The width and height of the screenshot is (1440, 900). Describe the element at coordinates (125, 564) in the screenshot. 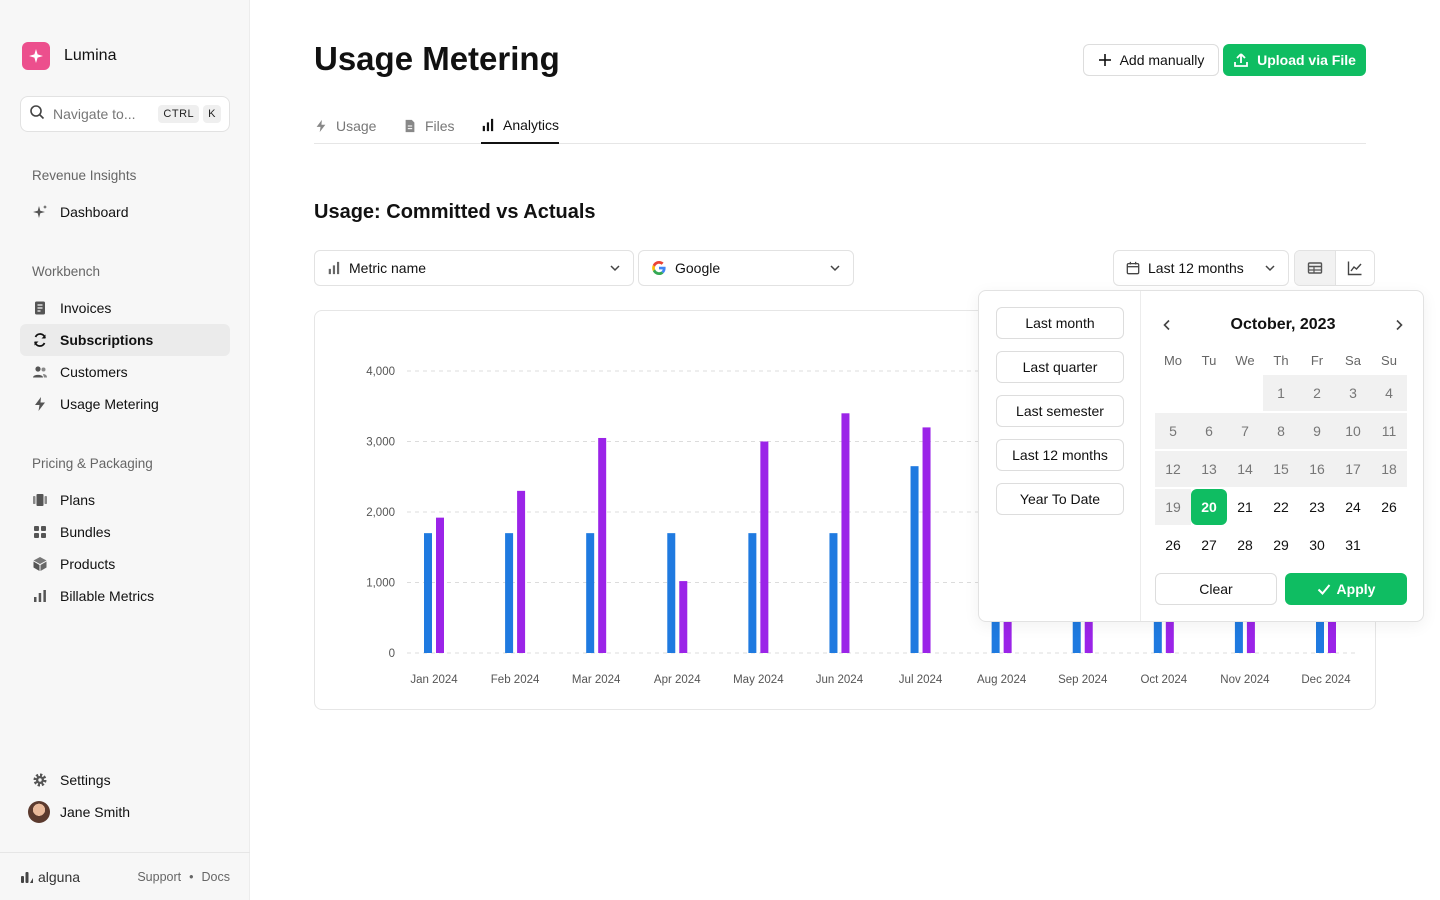

I see `sidebar-item-products: Products` at that location.